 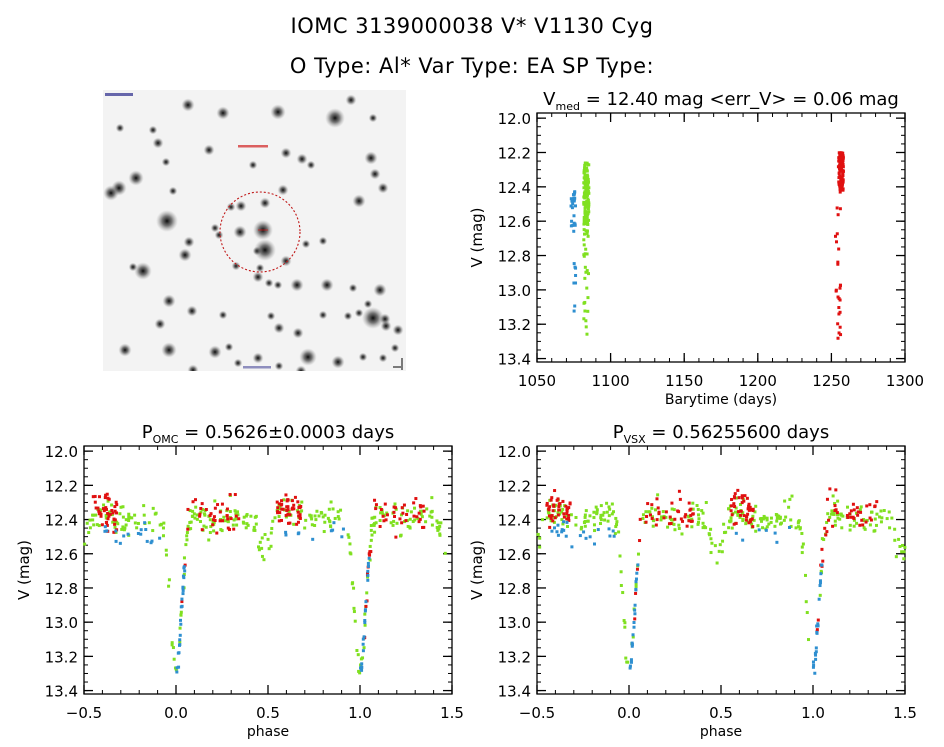 What do you see at coordinates (721, 732) in the screenshot?
I see `x-axis-label: phase` at bounding box center [721, 732].